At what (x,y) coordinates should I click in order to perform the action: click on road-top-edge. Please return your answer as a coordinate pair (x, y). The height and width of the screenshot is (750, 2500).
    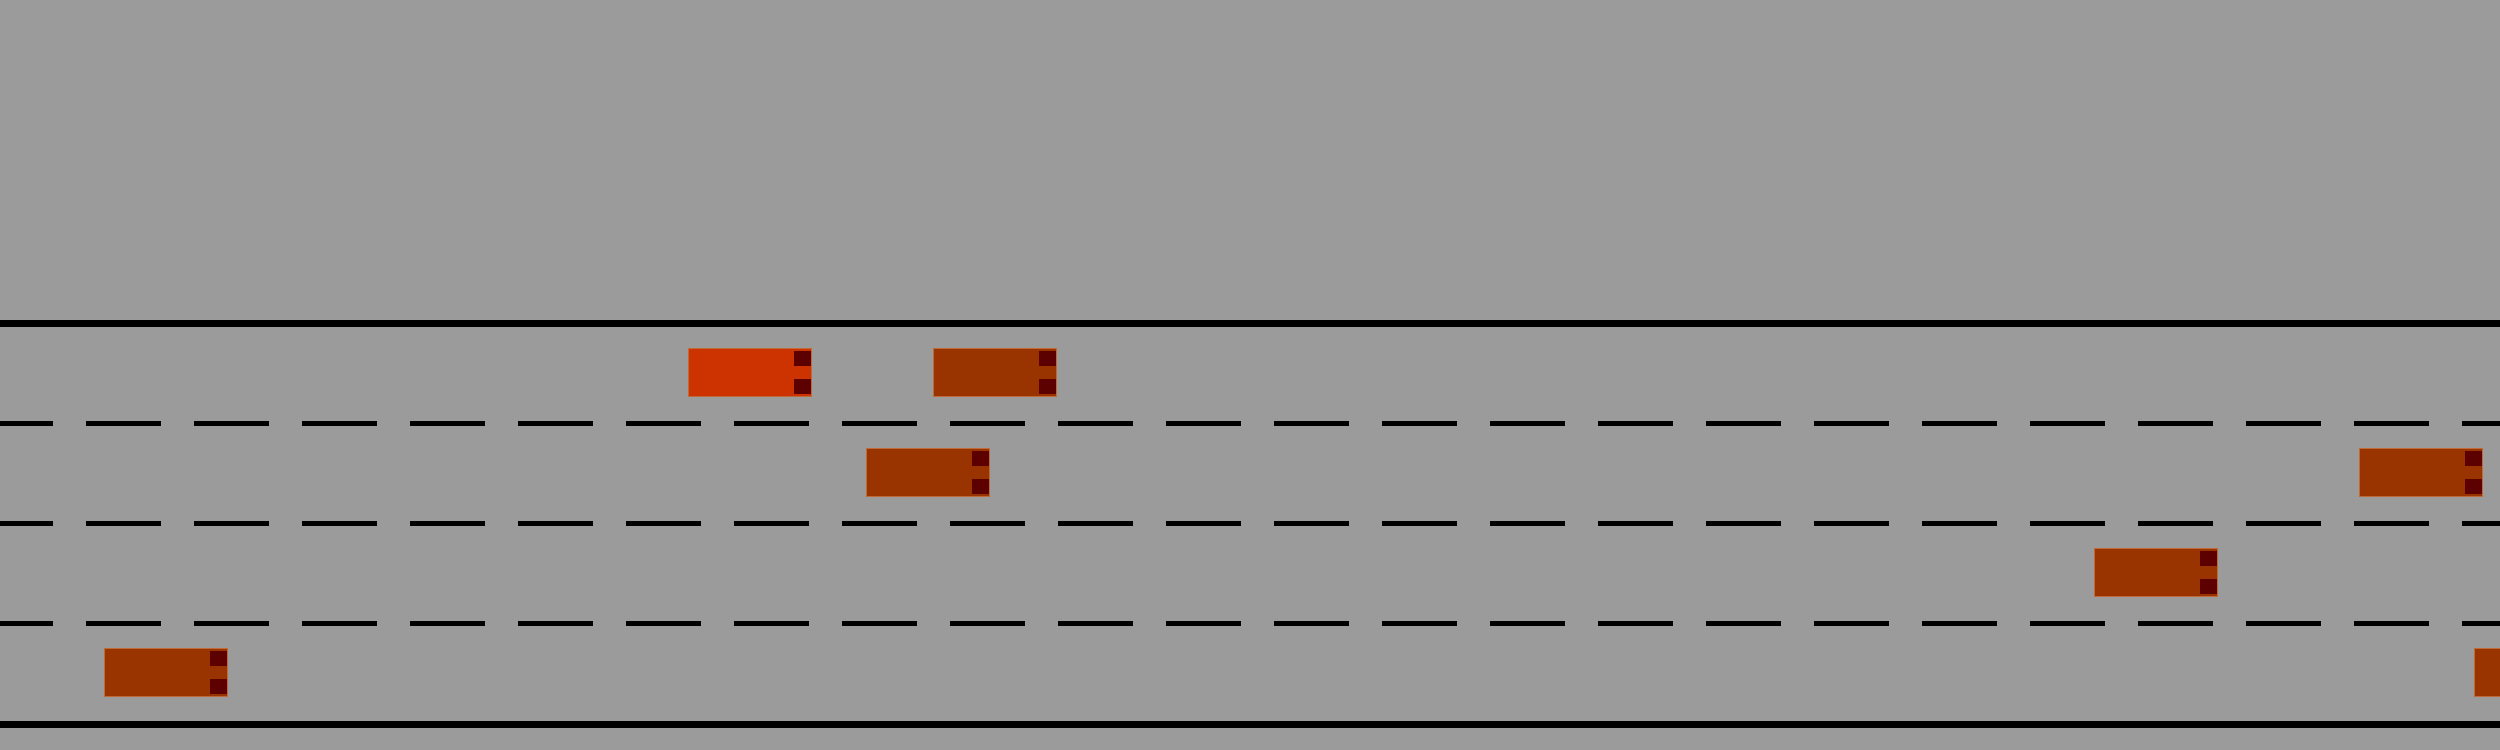
    Looking at the image, I should click on (1250, 323).